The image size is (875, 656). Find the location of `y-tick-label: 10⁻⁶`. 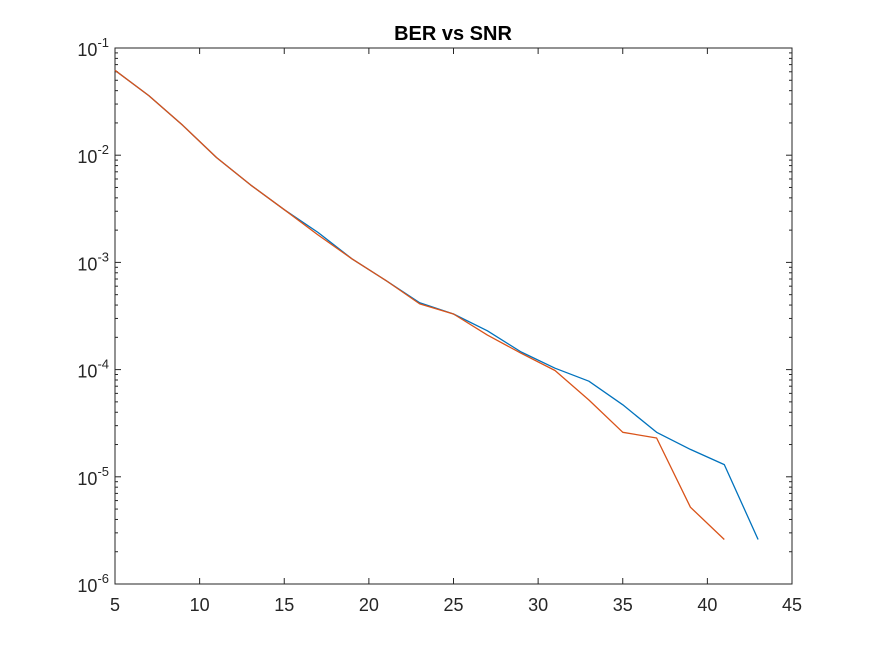

y-tick-label: 10⁻⁶ is located at coordinates (93, 583).